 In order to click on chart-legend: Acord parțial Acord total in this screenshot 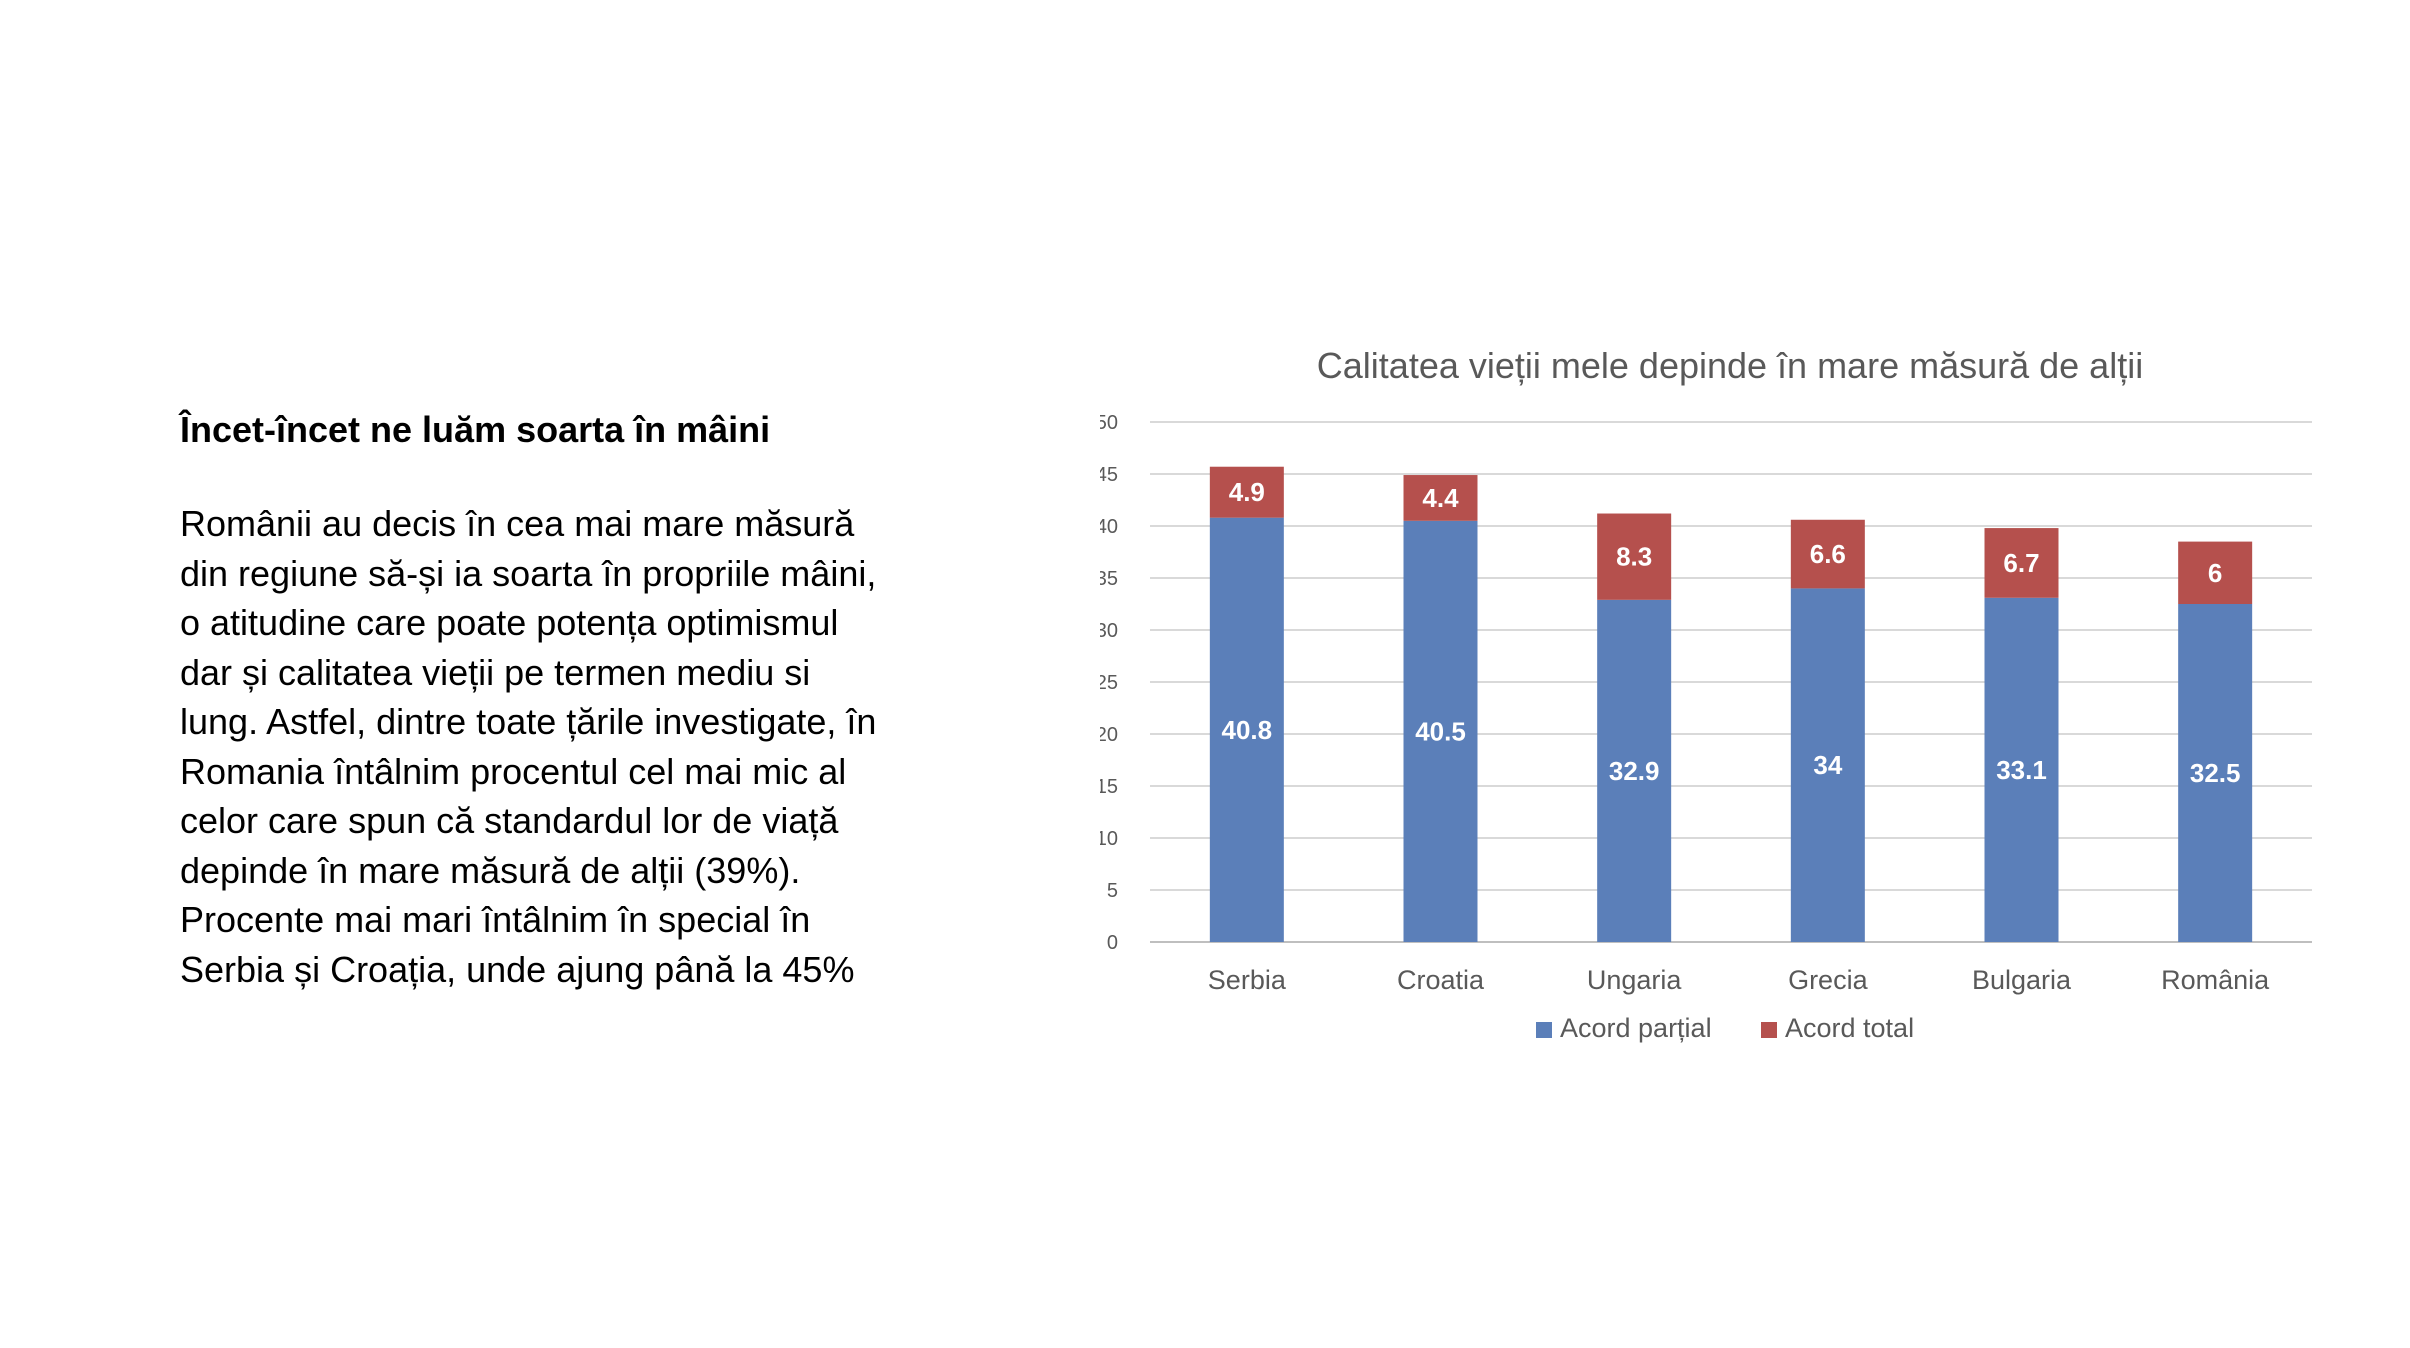, I will do `click(1725, 1028)`.